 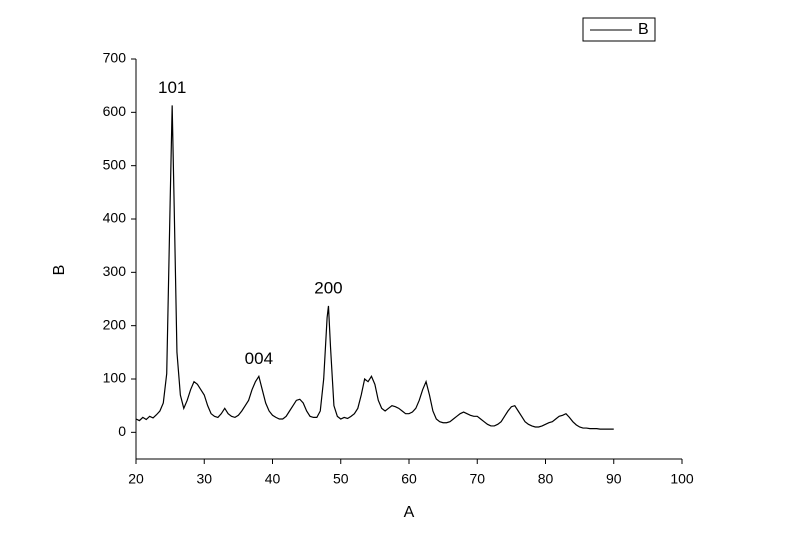 What do you see at coordinates (115, 324) in the screenshot?
I see `y-tick-label: 200` at bounding box center [115, 324].